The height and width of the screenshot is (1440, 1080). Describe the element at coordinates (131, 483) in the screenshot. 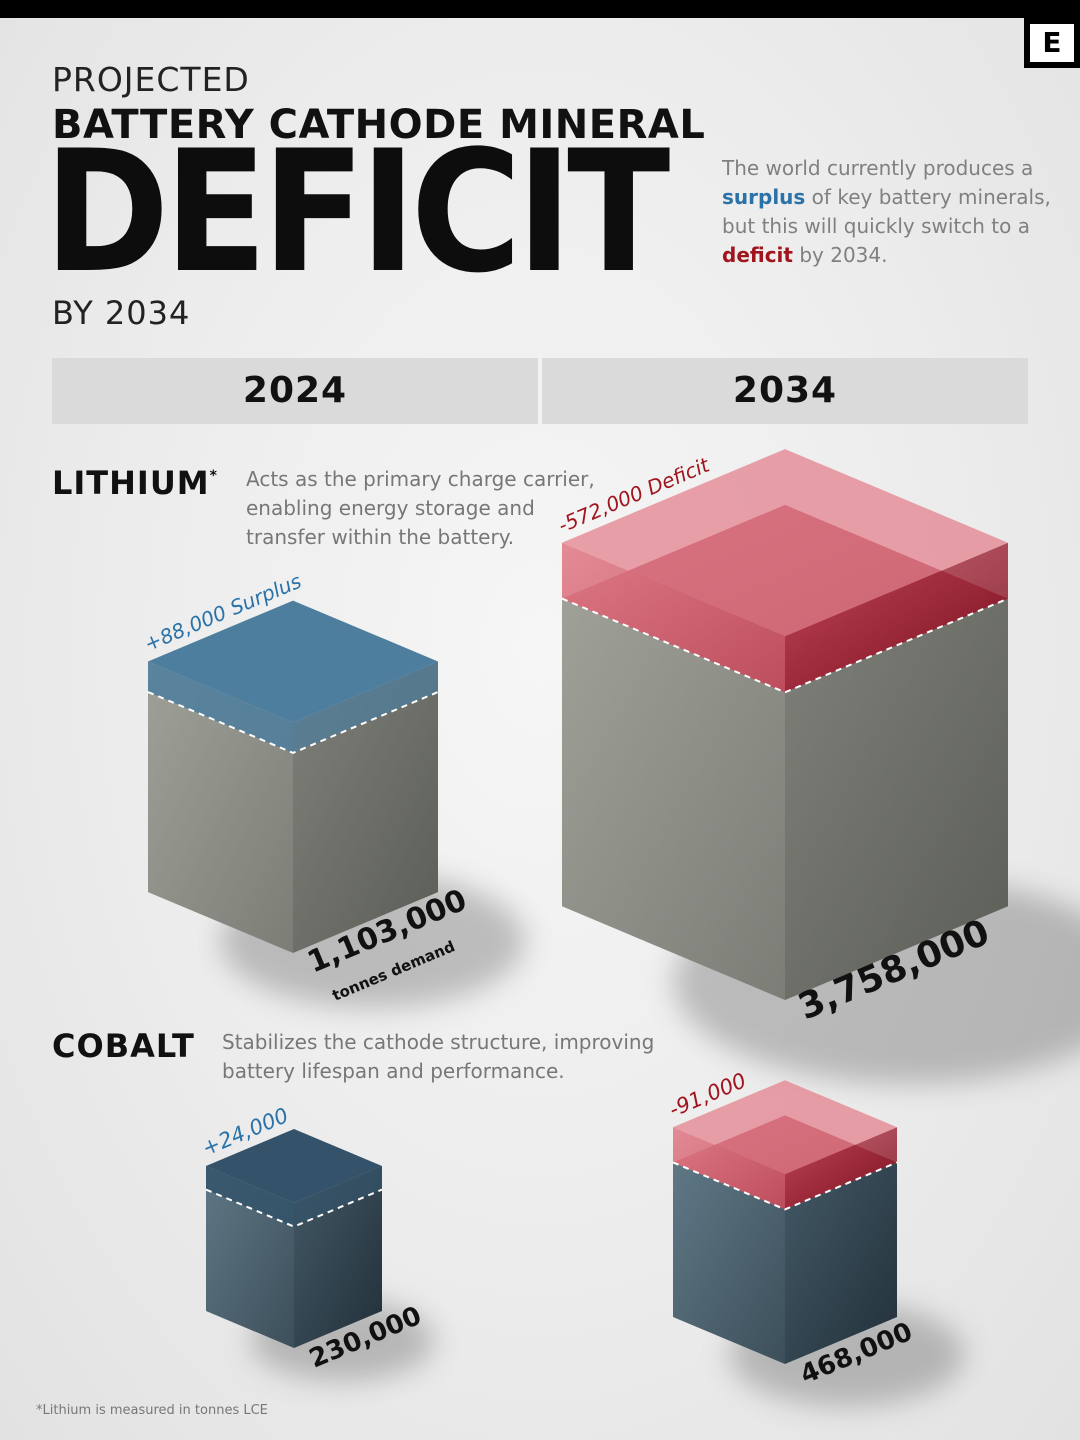

I see `mineral-name-text: LITHIUM` at that location.